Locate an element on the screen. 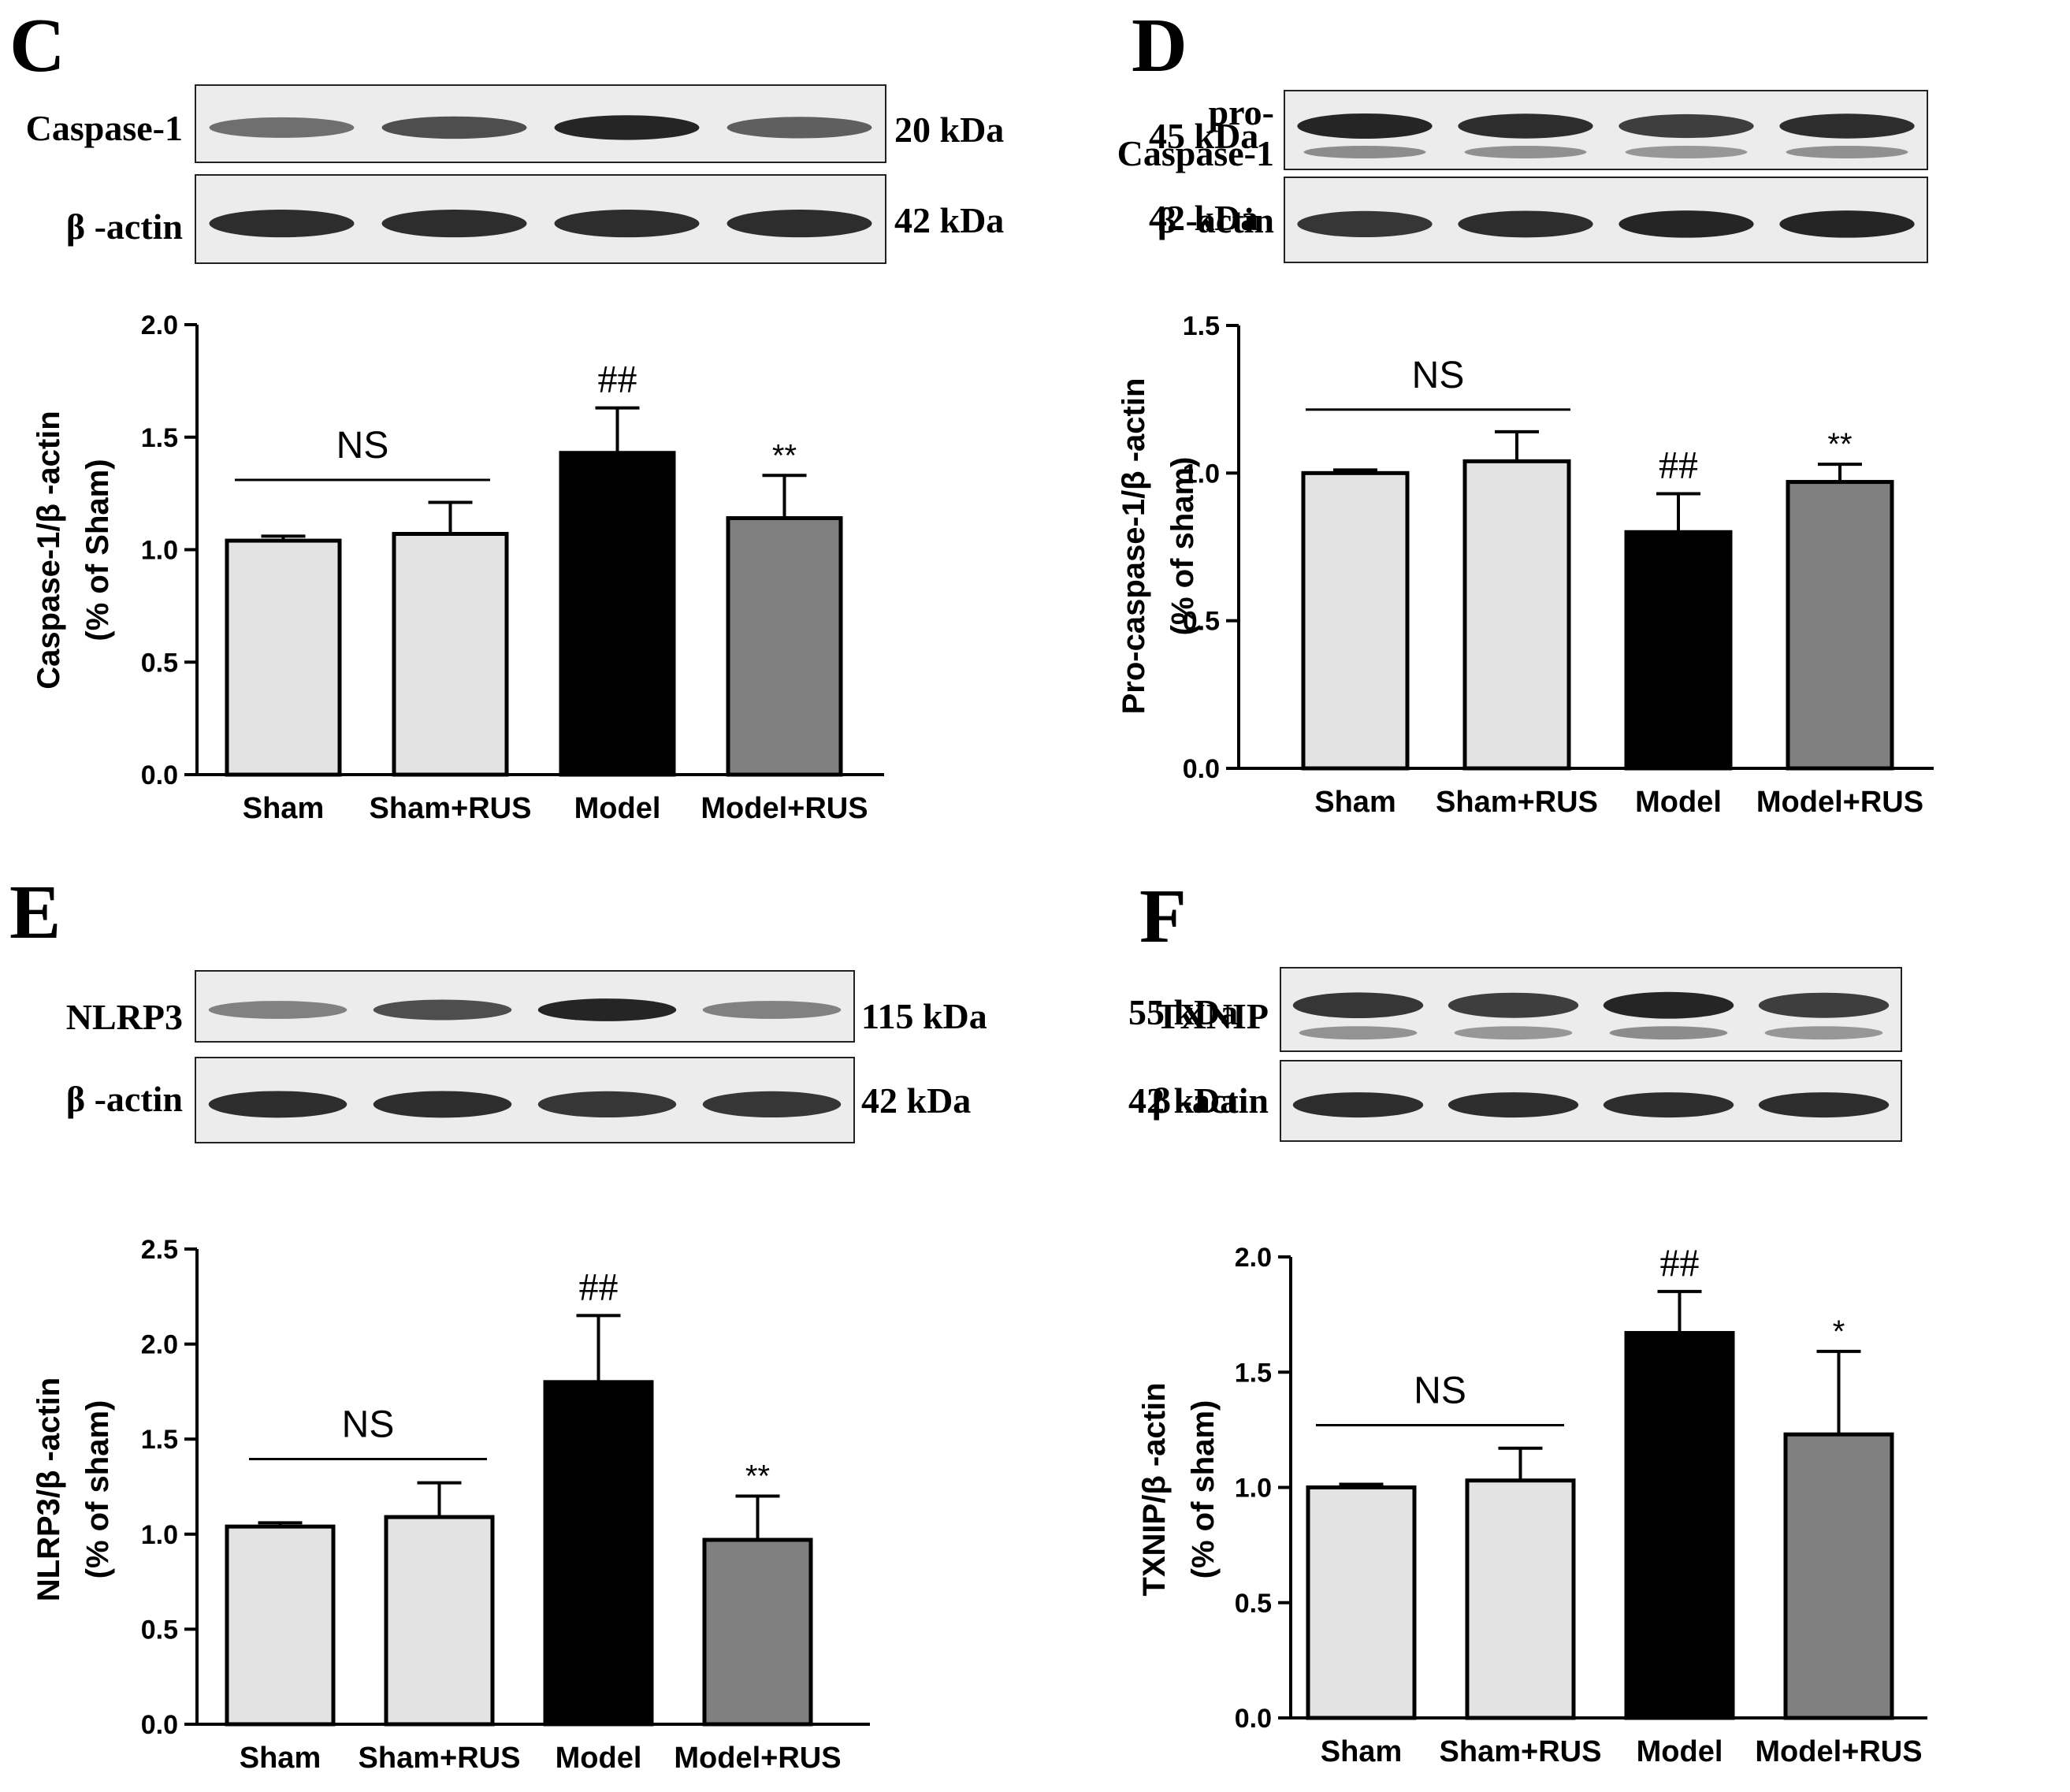 This screenshot has width=2070, height=1792. y-axis-label: Pro-caspase-1/β -actin is located at coordinates (1134, 546).